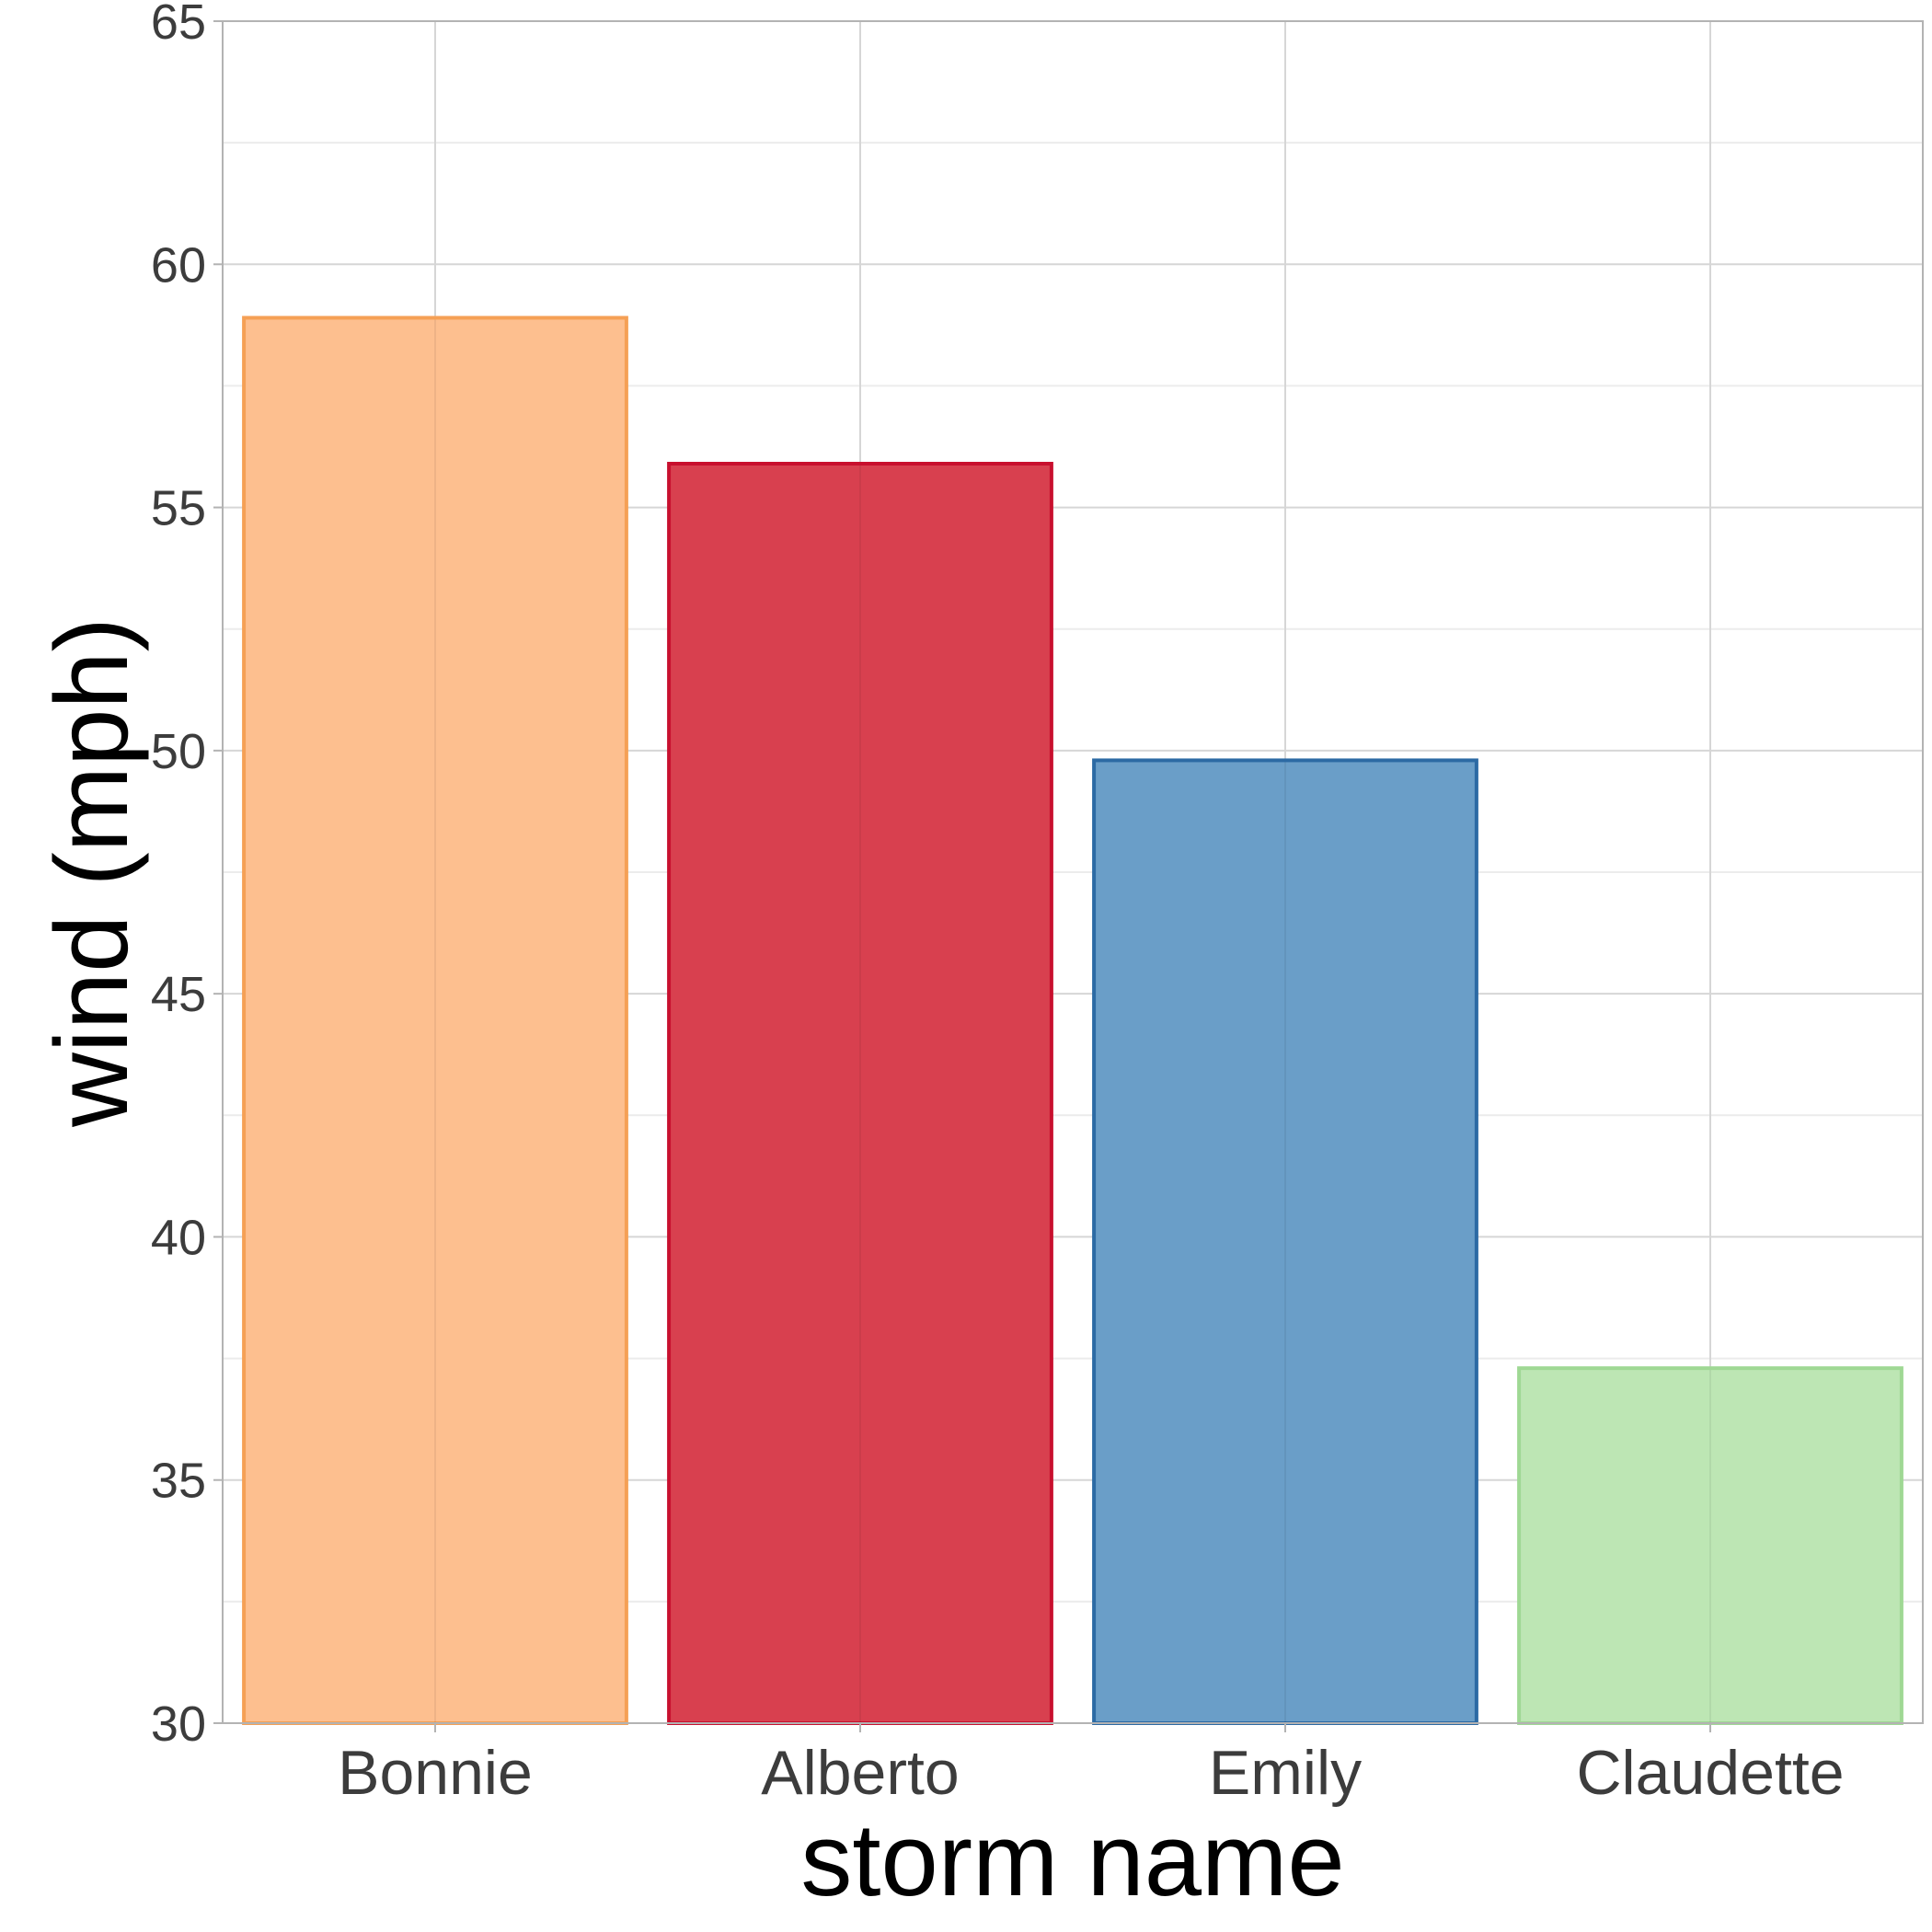  I want to click on y-tick-label: 30, so click(178, 1724).